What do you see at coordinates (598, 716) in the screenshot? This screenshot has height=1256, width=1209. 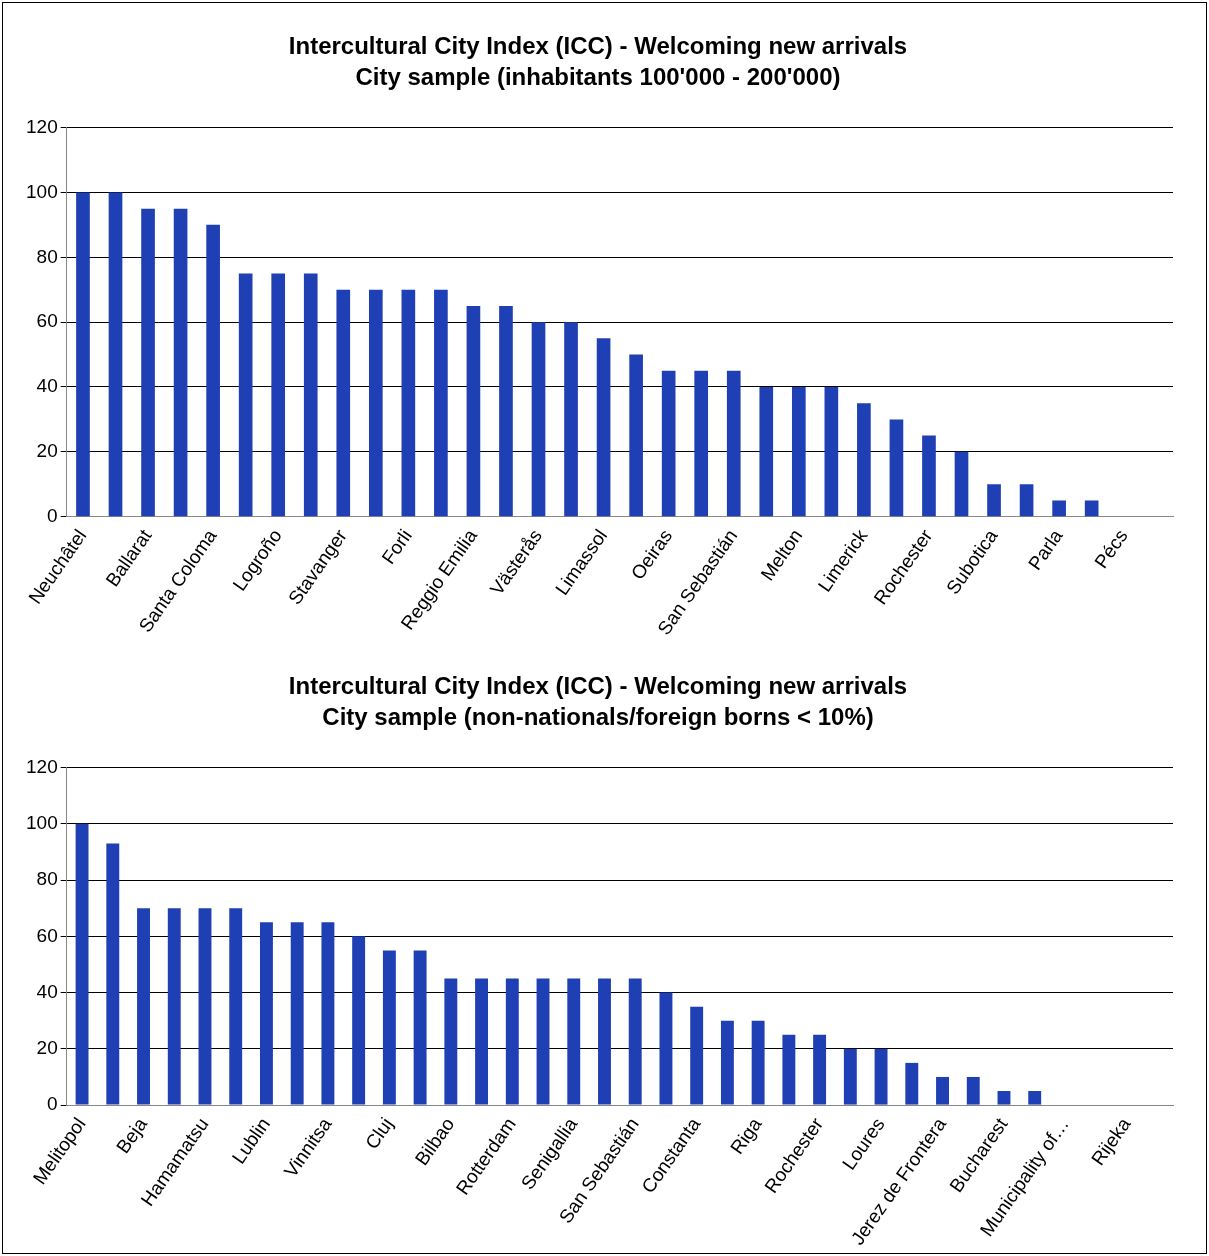 I see `chart-subtitle: City sample (non-nationals/foreign borns < 10%)` at bounding box center [598, 716].